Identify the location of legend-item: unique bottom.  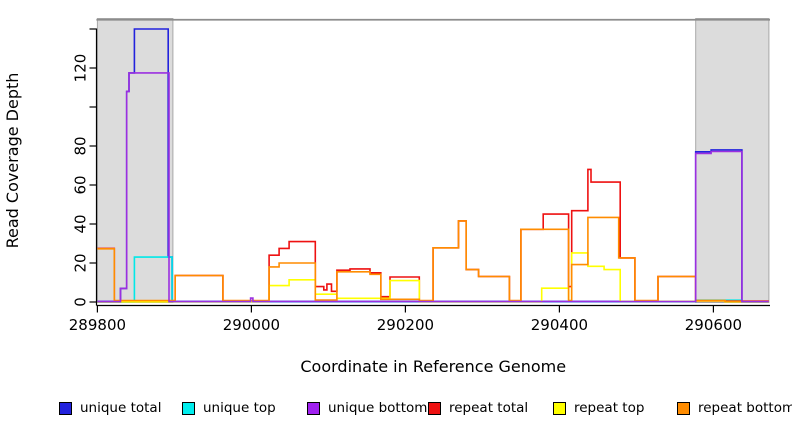
(367, 408).